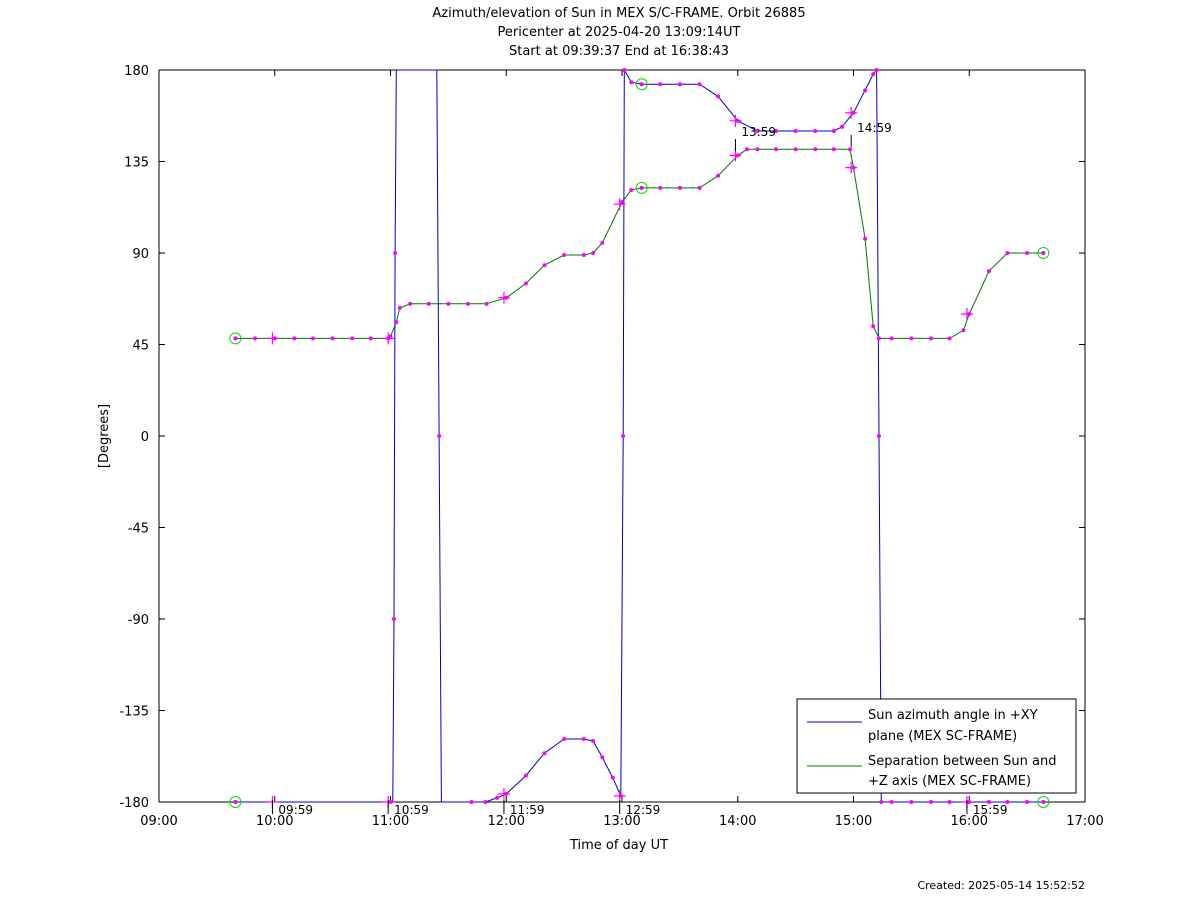  Describe the element at coordinates (104, 436) in the screenshot. I see `y-axis-label: [Degrees]` at that location.